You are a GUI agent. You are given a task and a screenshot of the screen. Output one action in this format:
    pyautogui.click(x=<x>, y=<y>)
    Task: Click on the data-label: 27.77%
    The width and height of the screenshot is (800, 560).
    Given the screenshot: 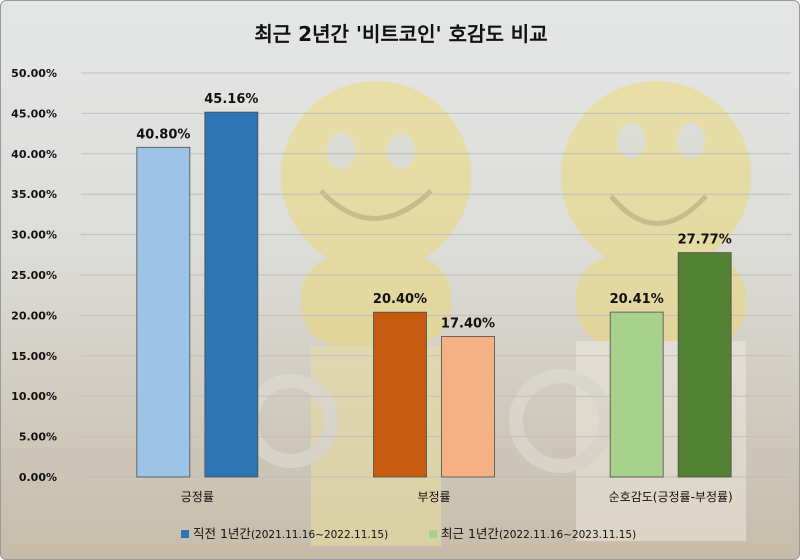 What is the action you would take?
    pyautogui.click(x=705, y=240)
    